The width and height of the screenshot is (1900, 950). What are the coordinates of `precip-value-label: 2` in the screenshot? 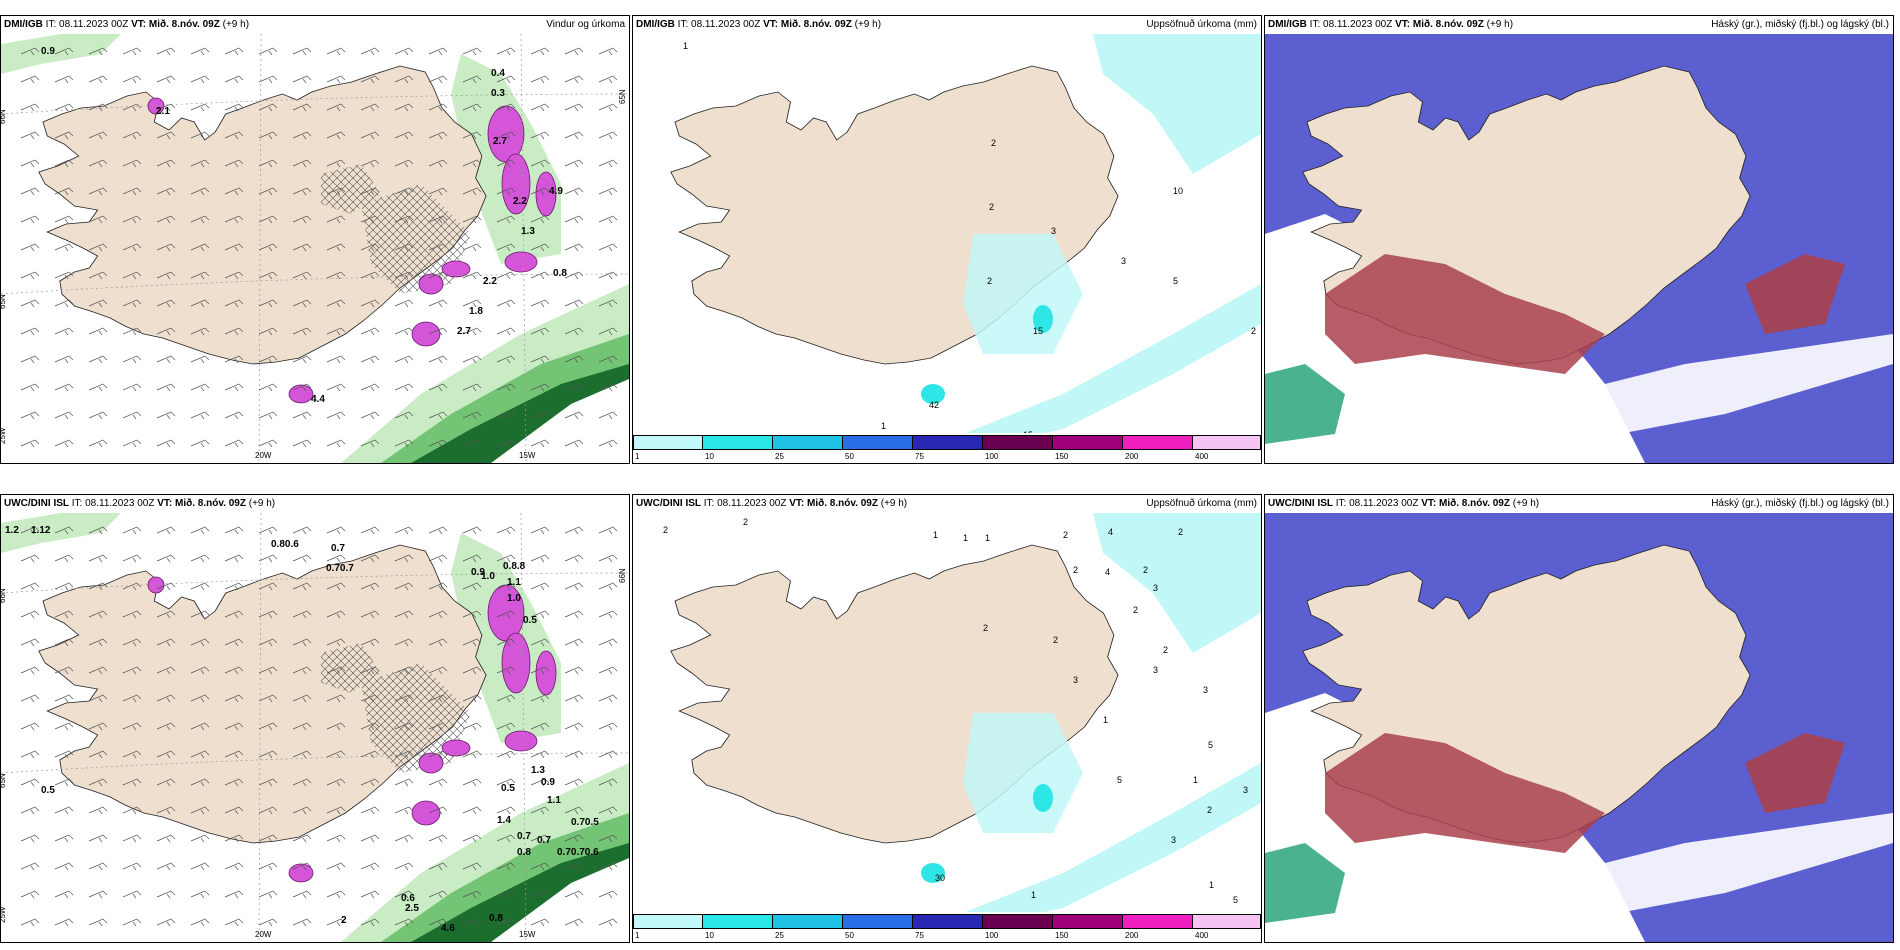 It's located at (745, 522).